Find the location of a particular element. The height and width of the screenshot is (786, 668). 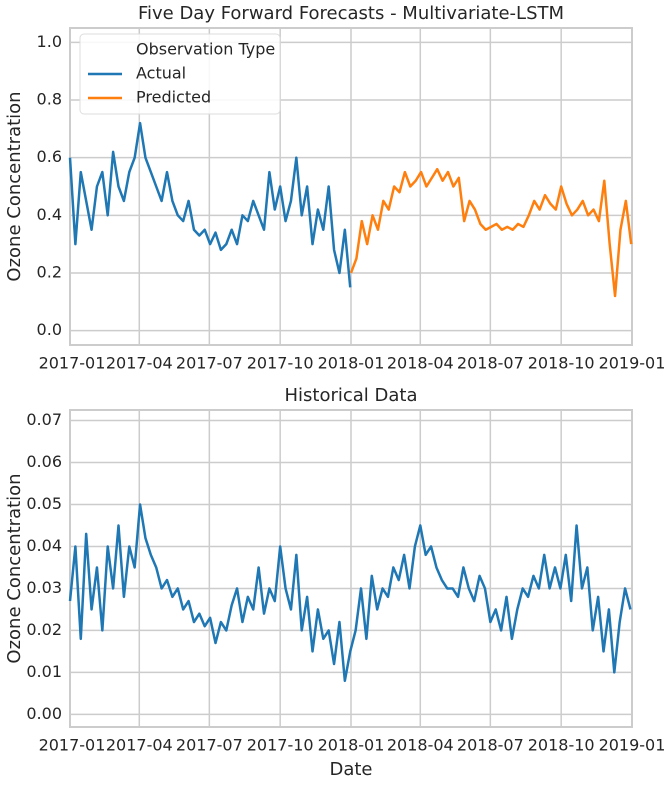

y-tick-label: 0.05 is located at coordinates (44, 503).